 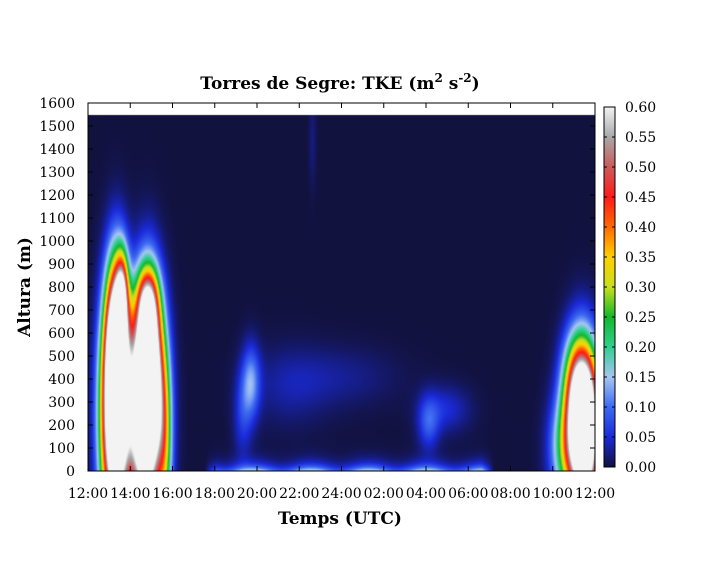 What do you see at coordinates (426, 494) in the screenshot?
I see `x-tick-label: 04:00` at bounding box center [426, 494].